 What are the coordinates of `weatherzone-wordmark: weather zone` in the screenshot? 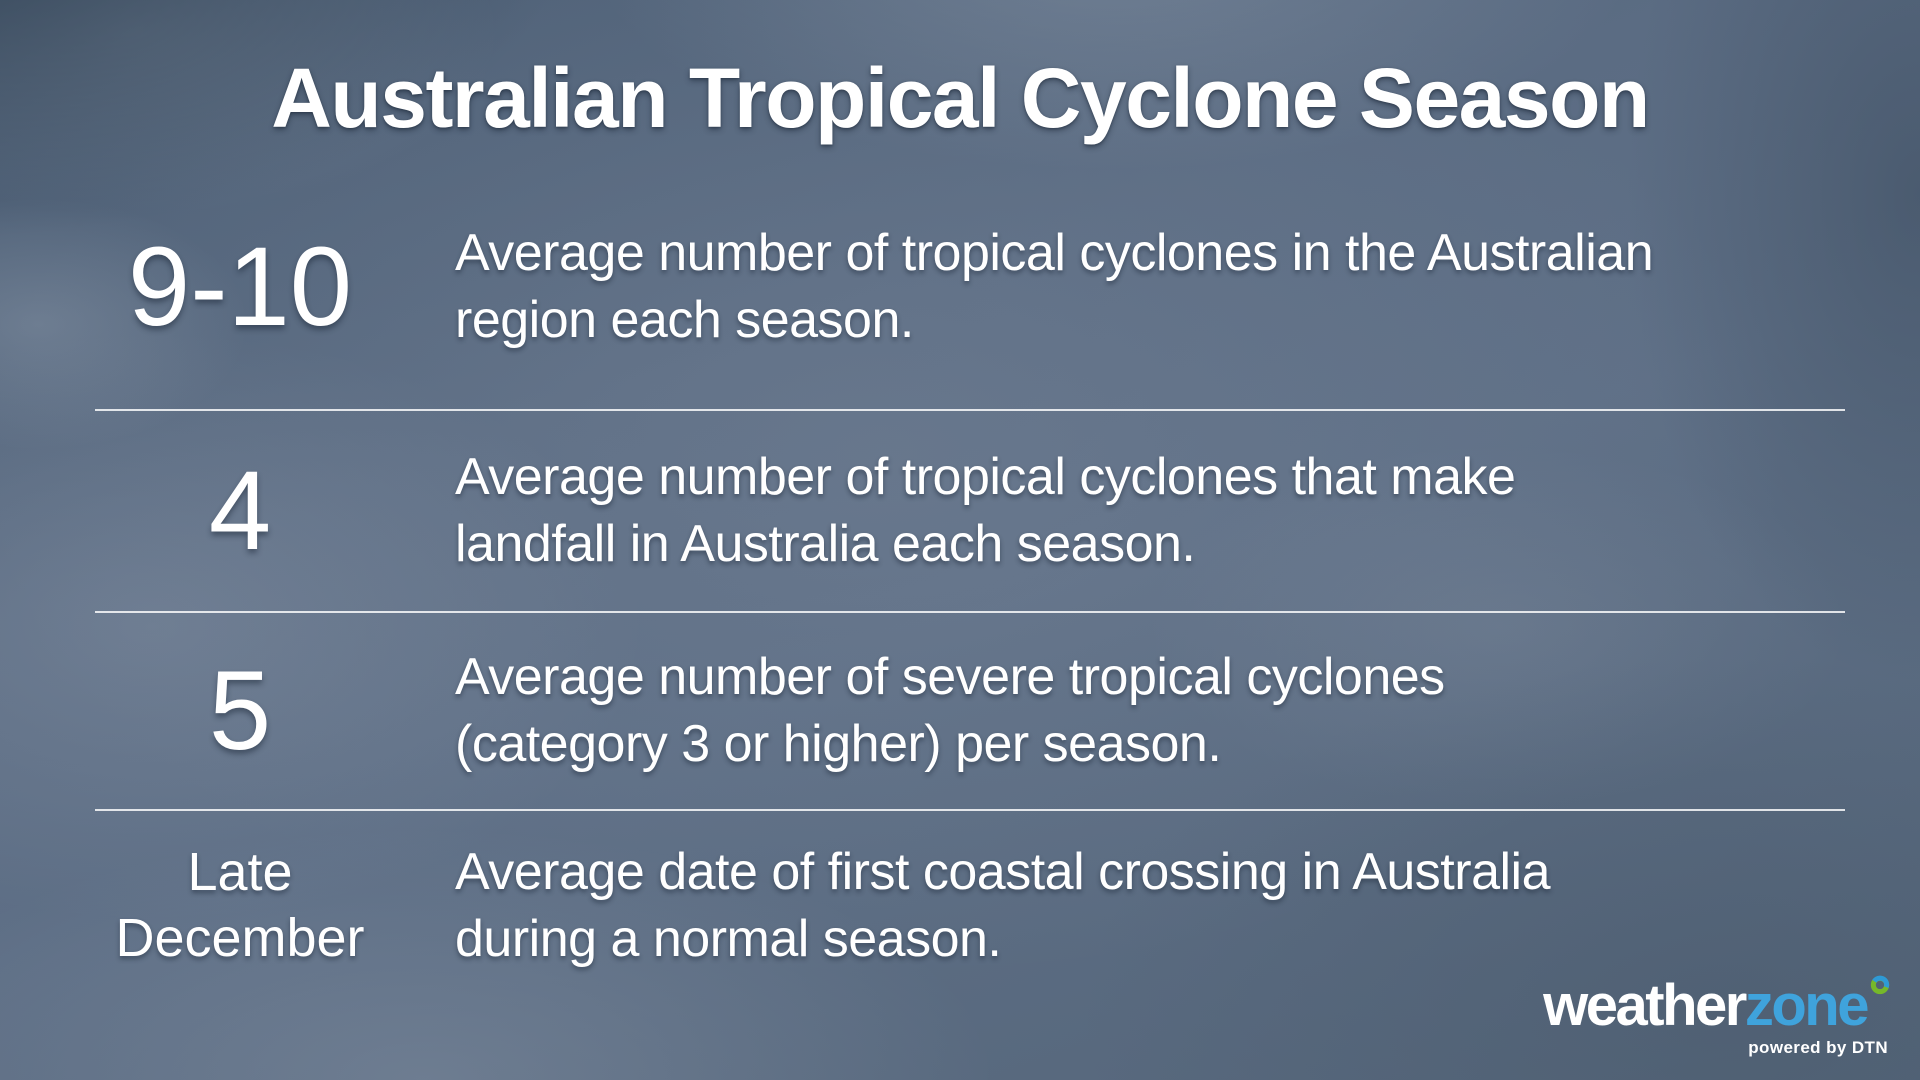 It's located at (1716, 1005).